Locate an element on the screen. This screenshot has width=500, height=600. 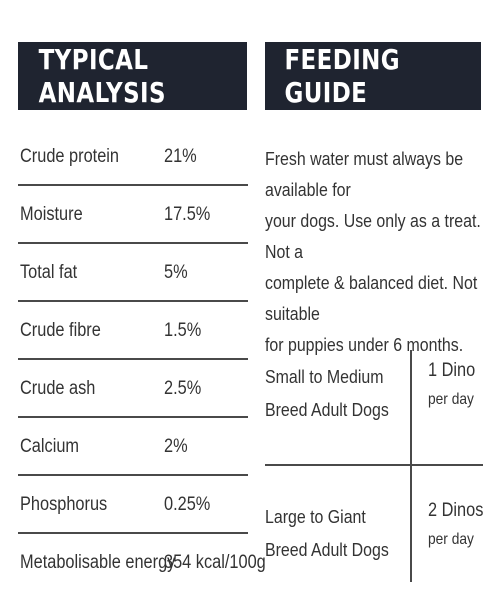
nutrient-label: Crude fibre is located at coordinates (60, 330).